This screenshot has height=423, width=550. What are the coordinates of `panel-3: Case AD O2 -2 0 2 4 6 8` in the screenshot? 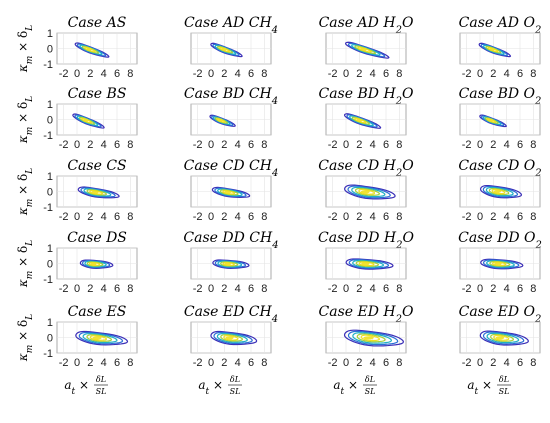 It's located at (500, 47).